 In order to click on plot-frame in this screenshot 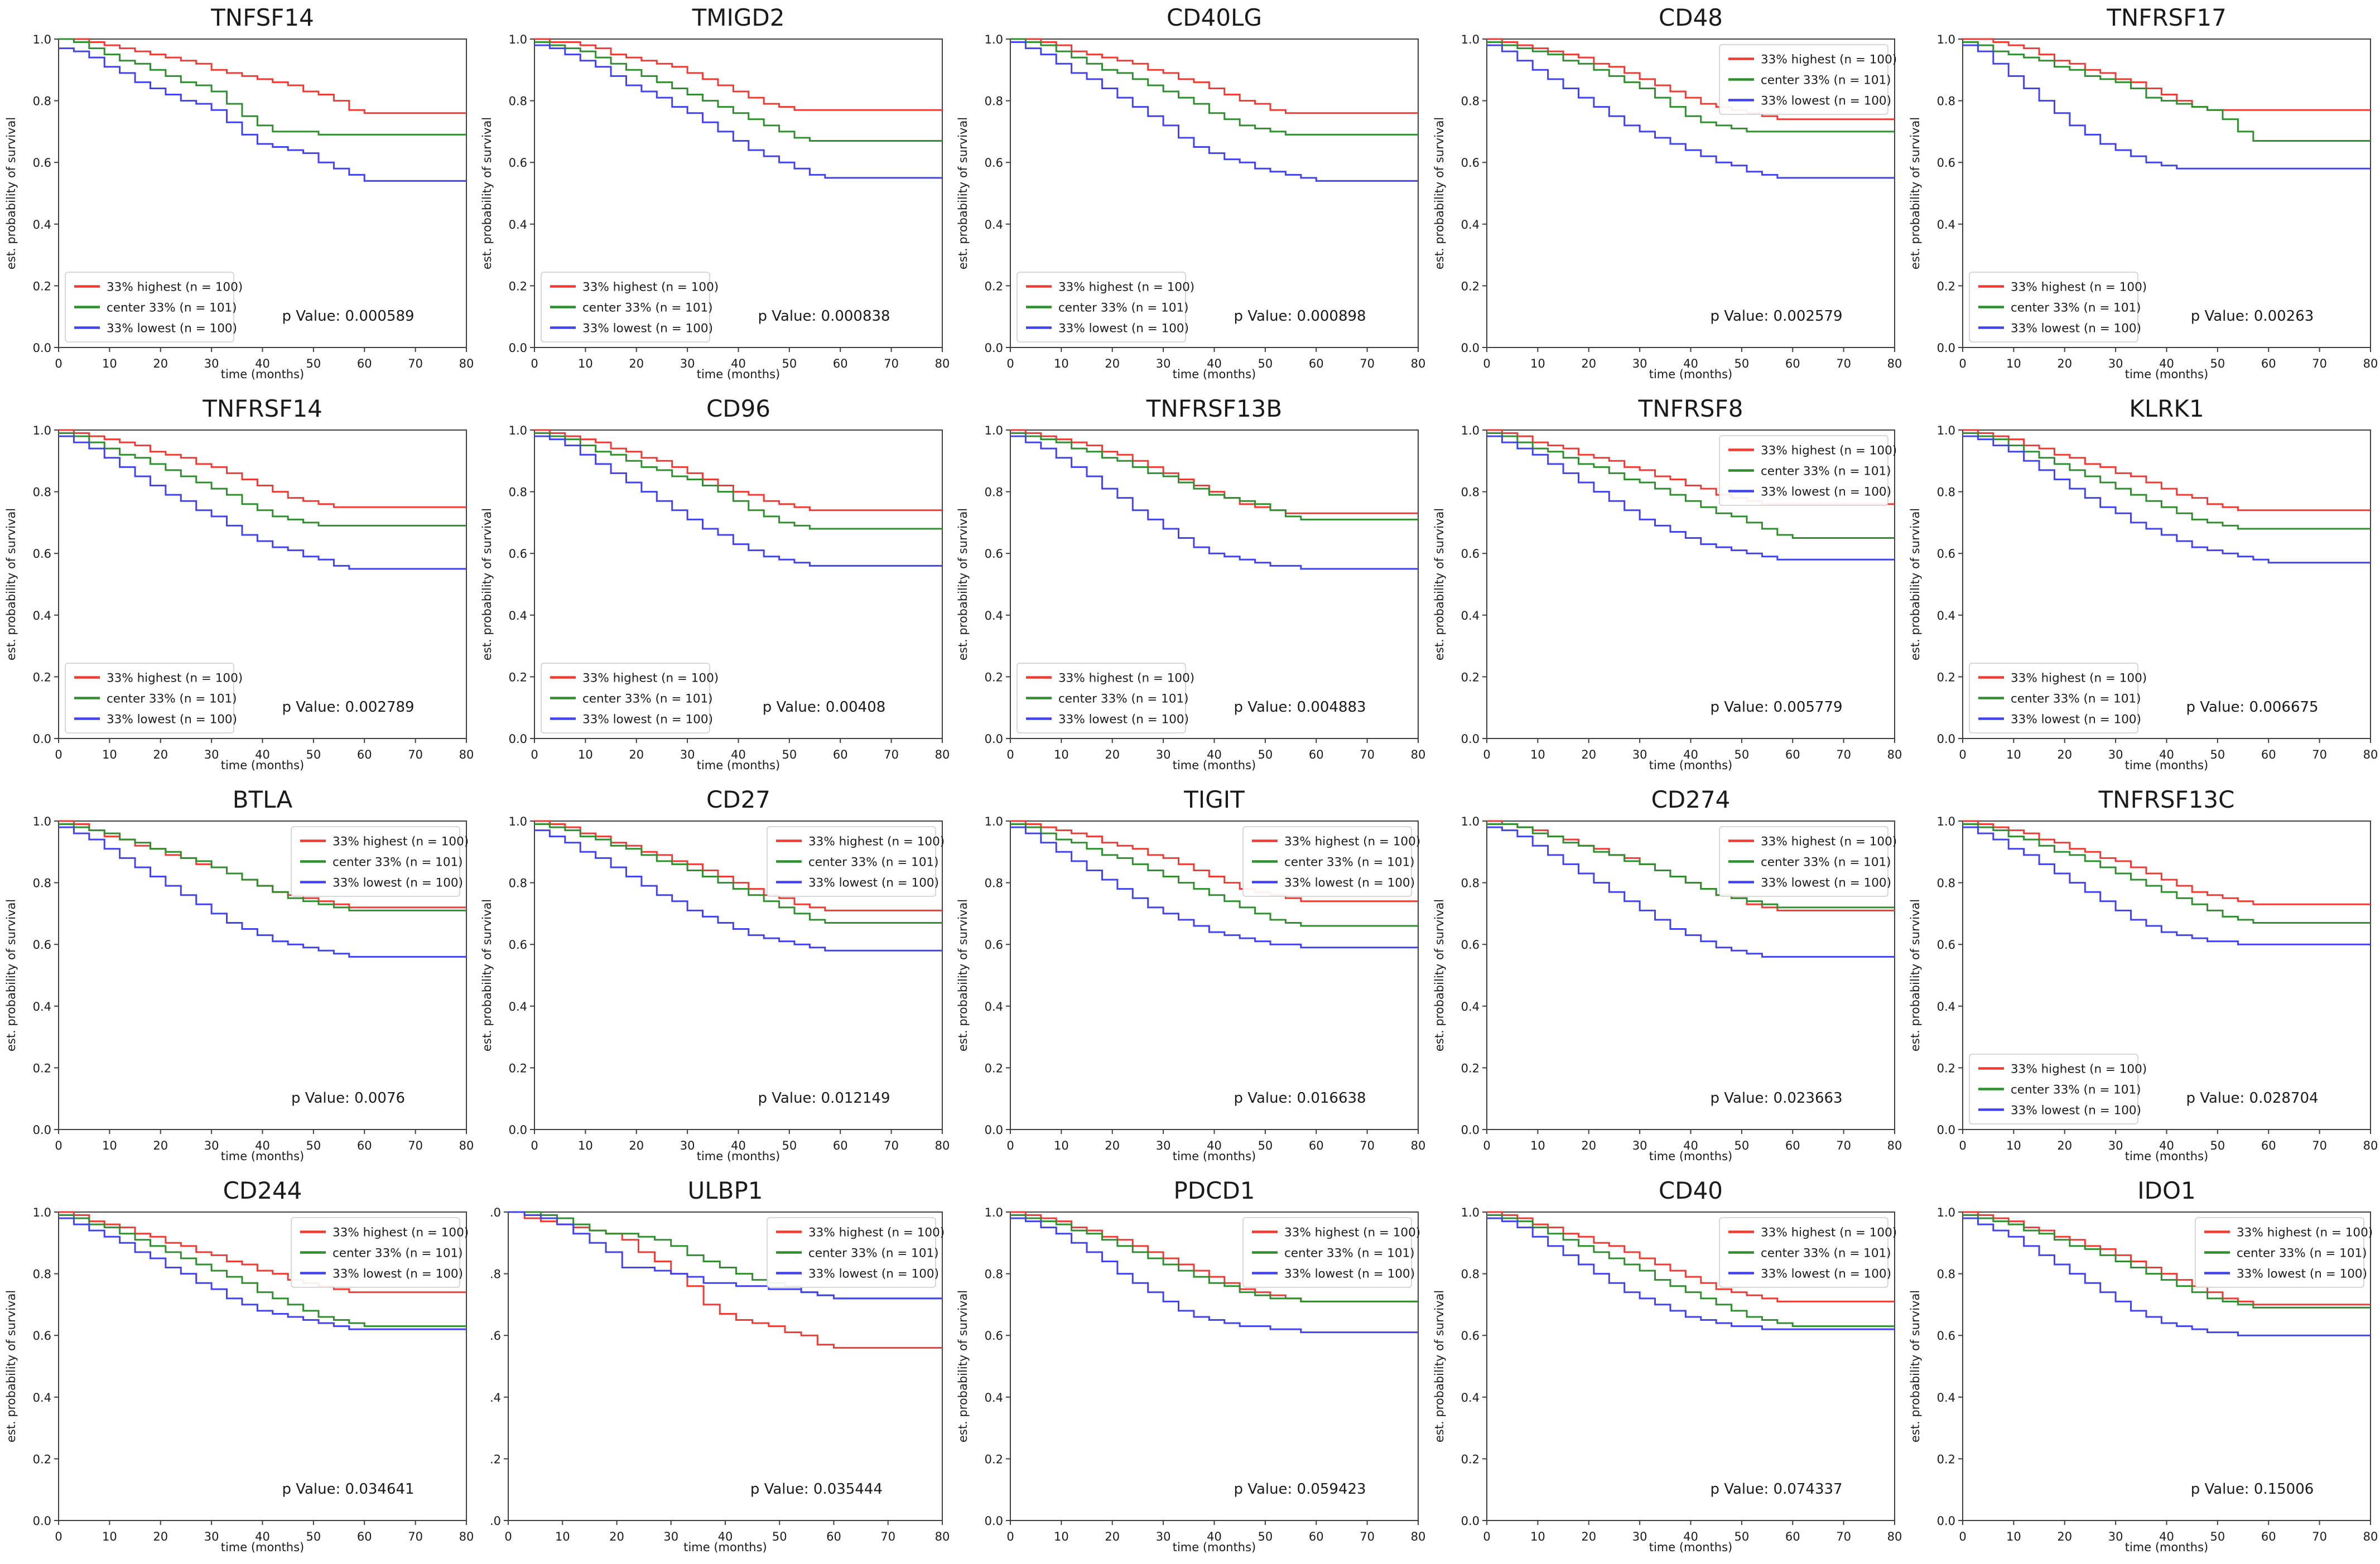, I will do `click(1690, 584)`.